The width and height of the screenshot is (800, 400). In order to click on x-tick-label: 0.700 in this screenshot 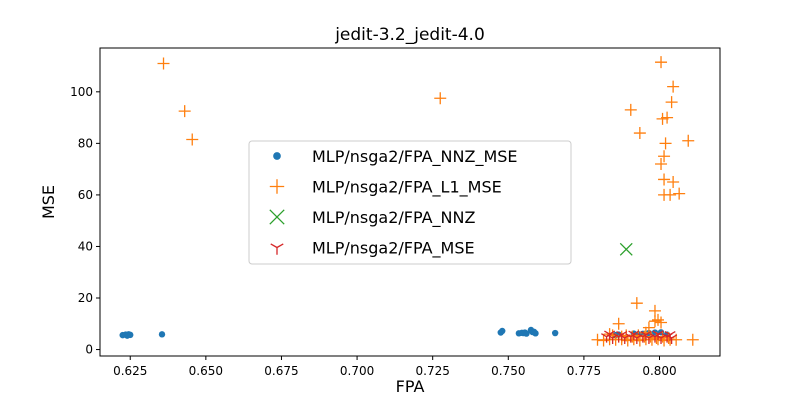, I will do `click(357, 371)`.